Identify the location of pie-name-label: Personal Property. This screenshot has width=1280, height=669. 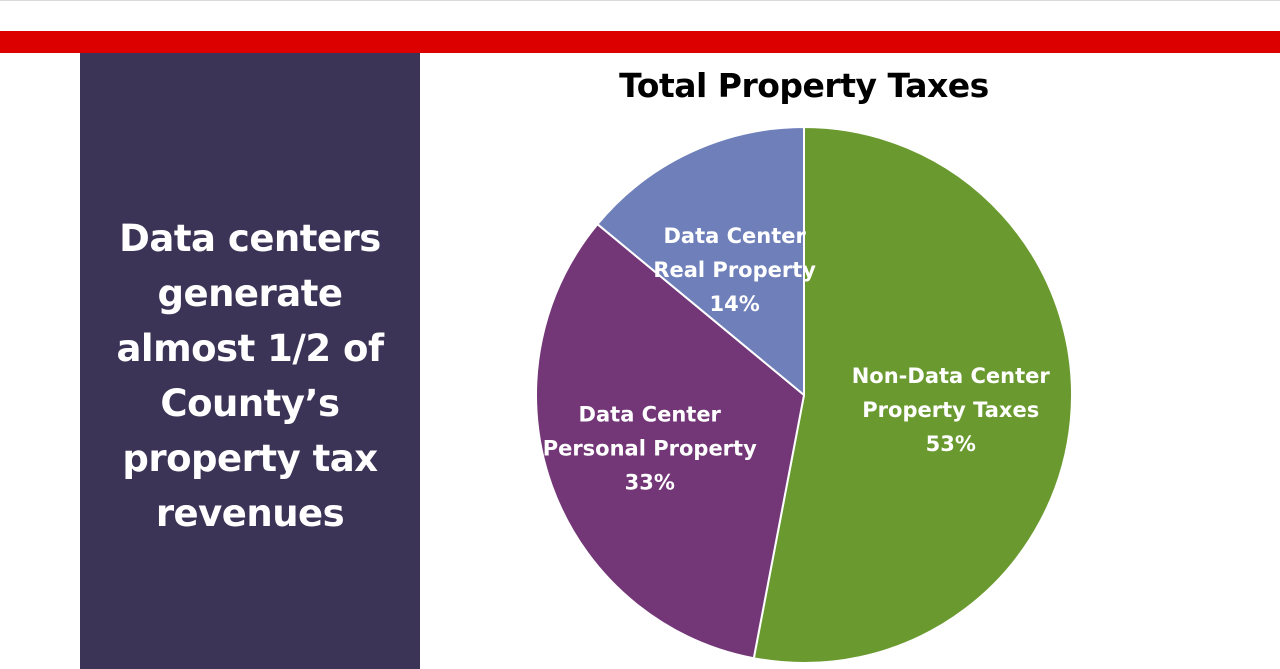
(650, 449).